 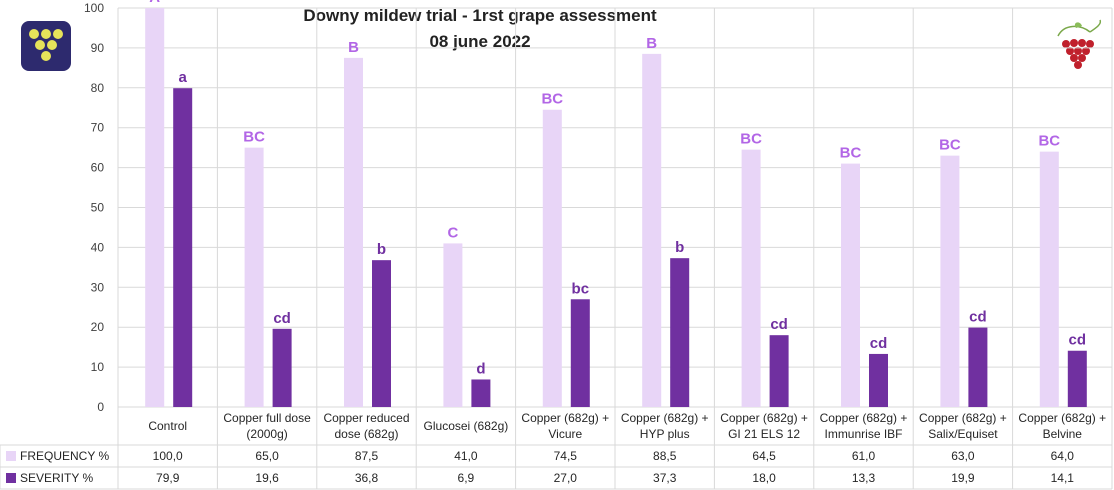 What do you see at coordinates (764, 434) in the screenshot?
I see `category-label: GI 21 ELS 12` at bounding box center [764, 434].